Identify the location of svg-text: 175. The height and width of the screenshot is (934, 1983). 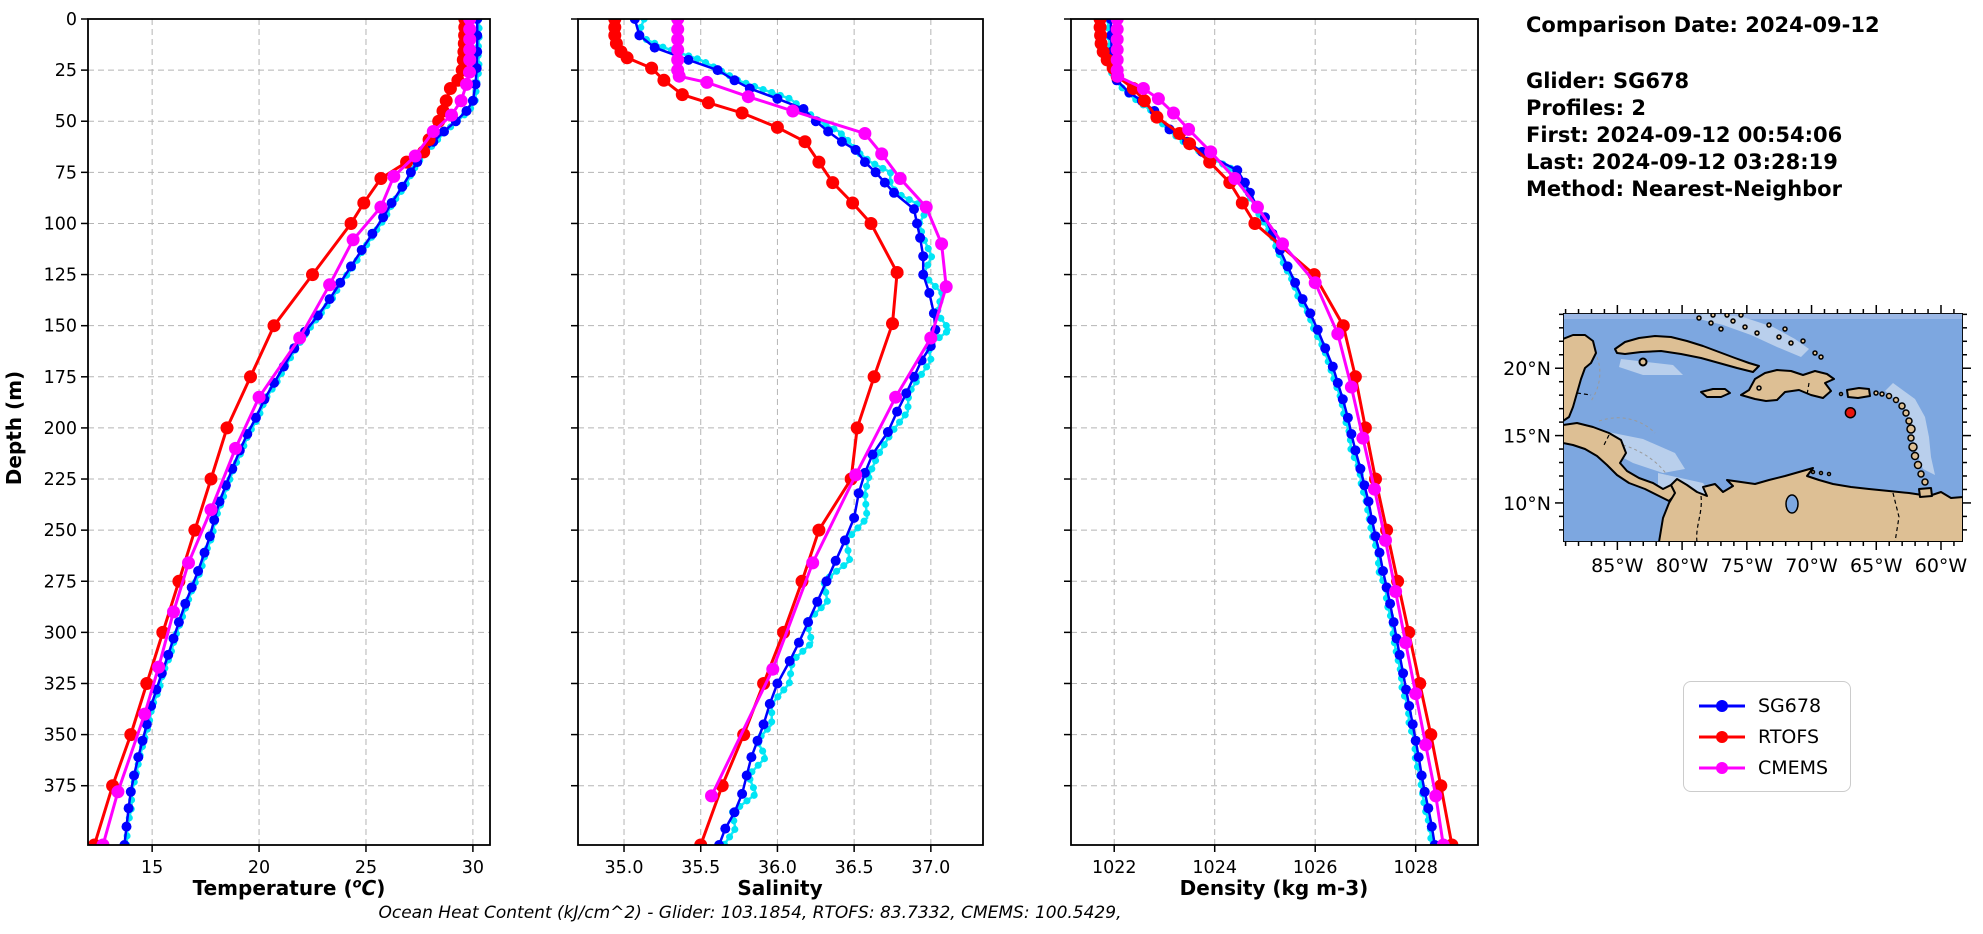
(60, 378).